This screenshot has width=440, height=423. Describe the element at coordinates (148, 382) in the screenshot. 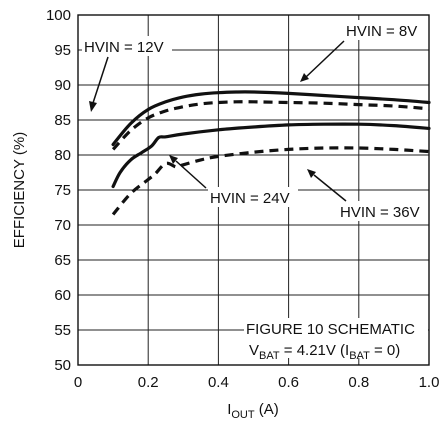

I see `x-tick-label: 0.2` at that location.